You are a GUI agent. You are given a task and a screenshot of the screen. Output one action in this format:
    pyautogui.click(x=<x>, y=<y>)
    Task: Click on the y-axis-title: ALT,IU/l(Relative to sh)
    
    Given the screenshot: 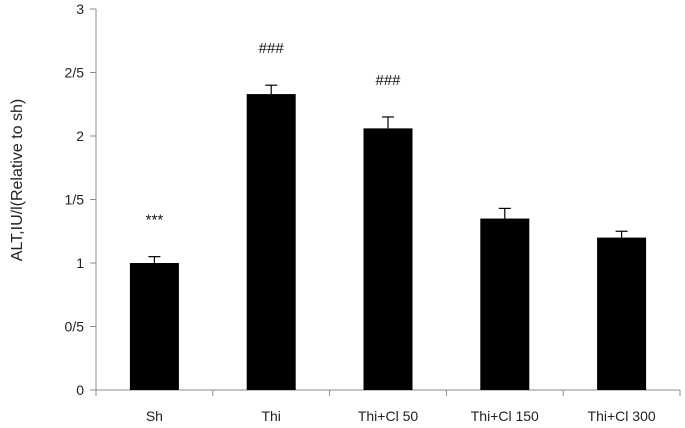 What is the action you would take?
    pyautogui.click(x=17, y=180)
    